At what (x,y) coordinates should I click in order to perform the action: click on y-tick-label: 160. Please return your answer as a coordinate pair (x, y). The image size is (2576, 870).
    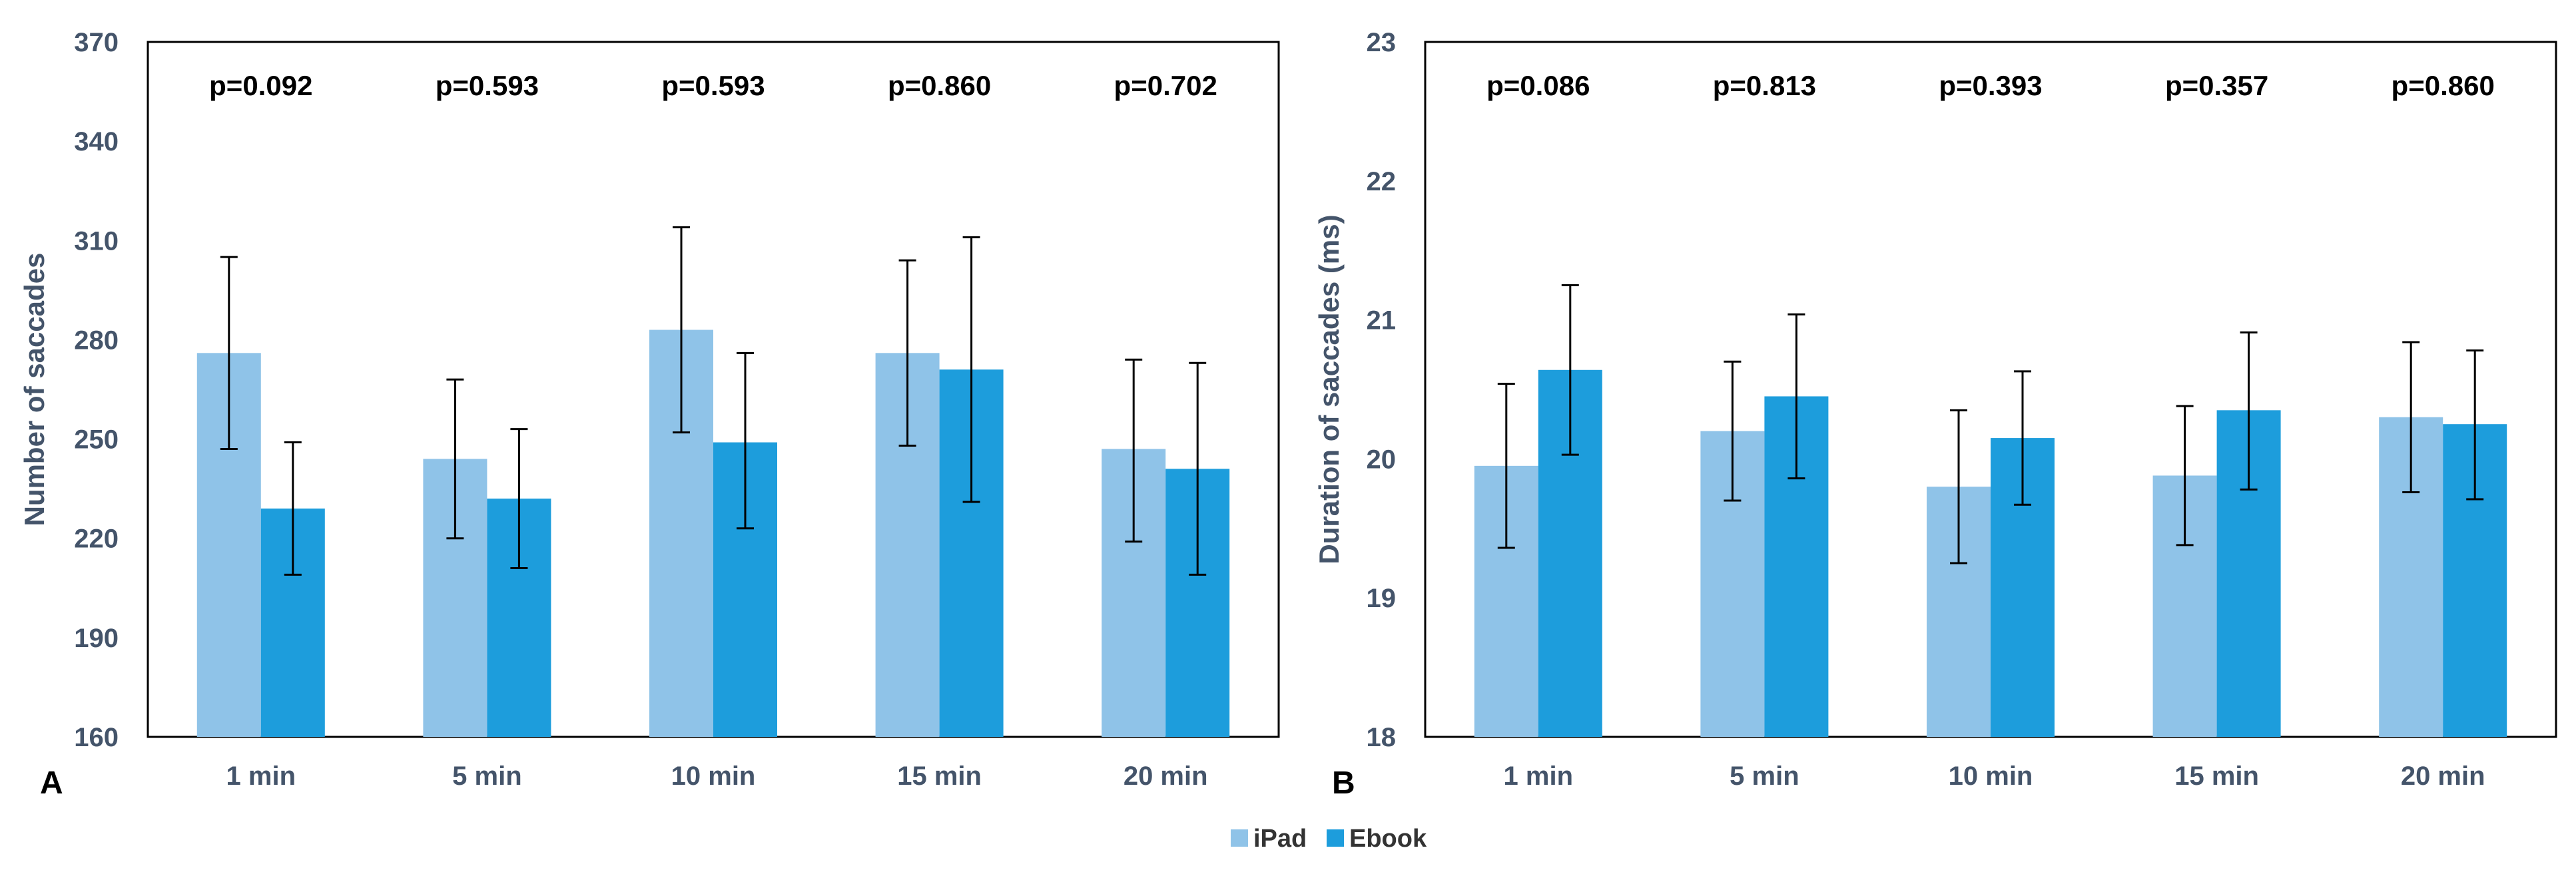
    Looking at the image, I should click on (96, 737).